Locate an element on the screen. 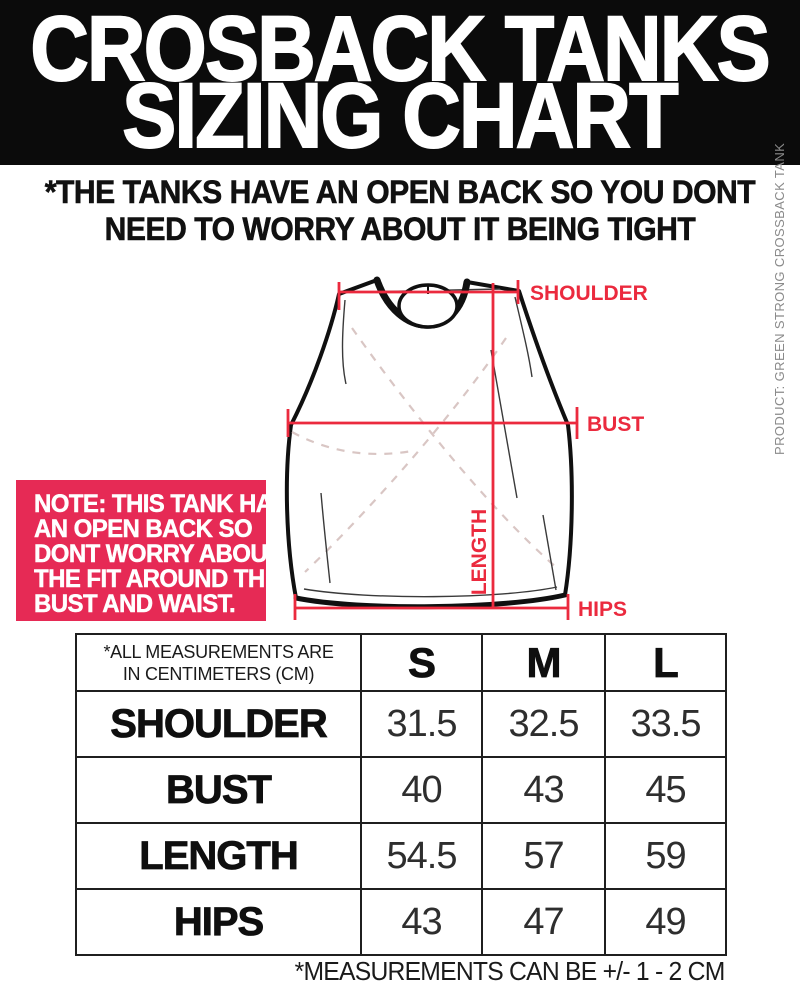 This screenshot has width=800, height=1000. row-label-hips: HIPS is located at coordinates (218, 922).